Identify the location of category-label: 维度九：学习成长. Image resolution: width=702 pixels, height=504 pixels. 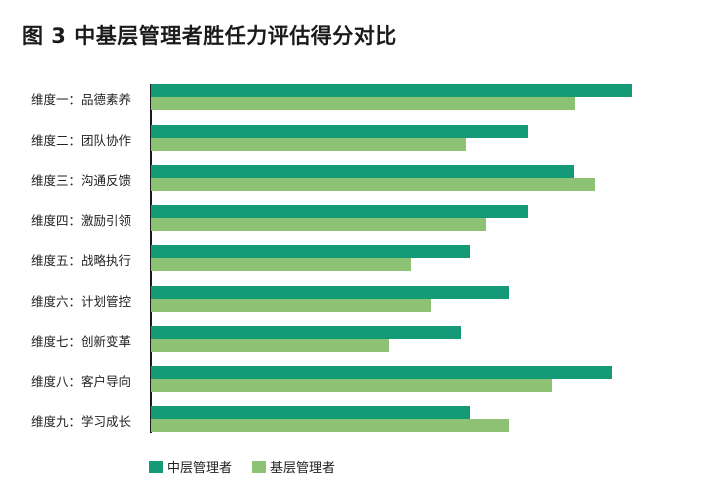
(80, 422).